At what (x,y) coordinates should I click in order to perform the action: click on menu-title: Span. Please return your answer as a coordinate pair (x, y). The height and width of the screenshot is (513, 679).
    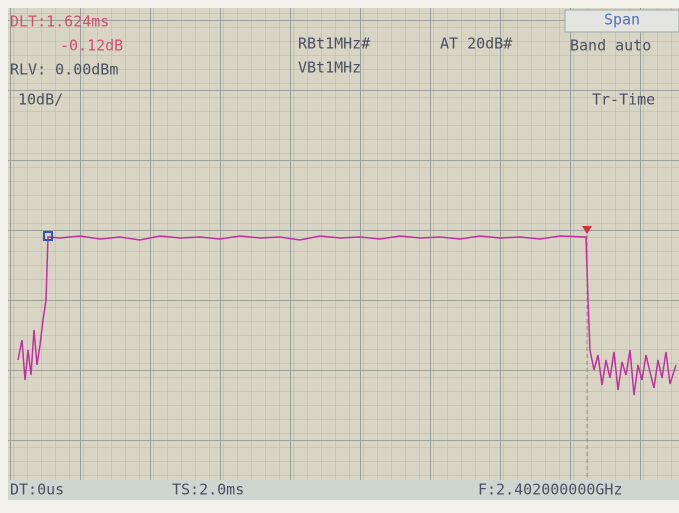
    Looking at the image, I should click on (622, 20).